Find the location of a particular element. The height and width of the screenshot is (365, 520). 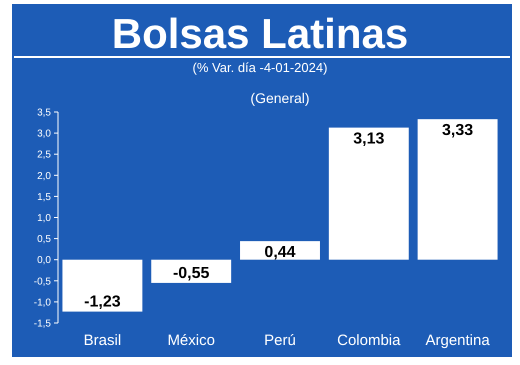

y-tick-label: 1,5 is located at coordinates (44, 197).